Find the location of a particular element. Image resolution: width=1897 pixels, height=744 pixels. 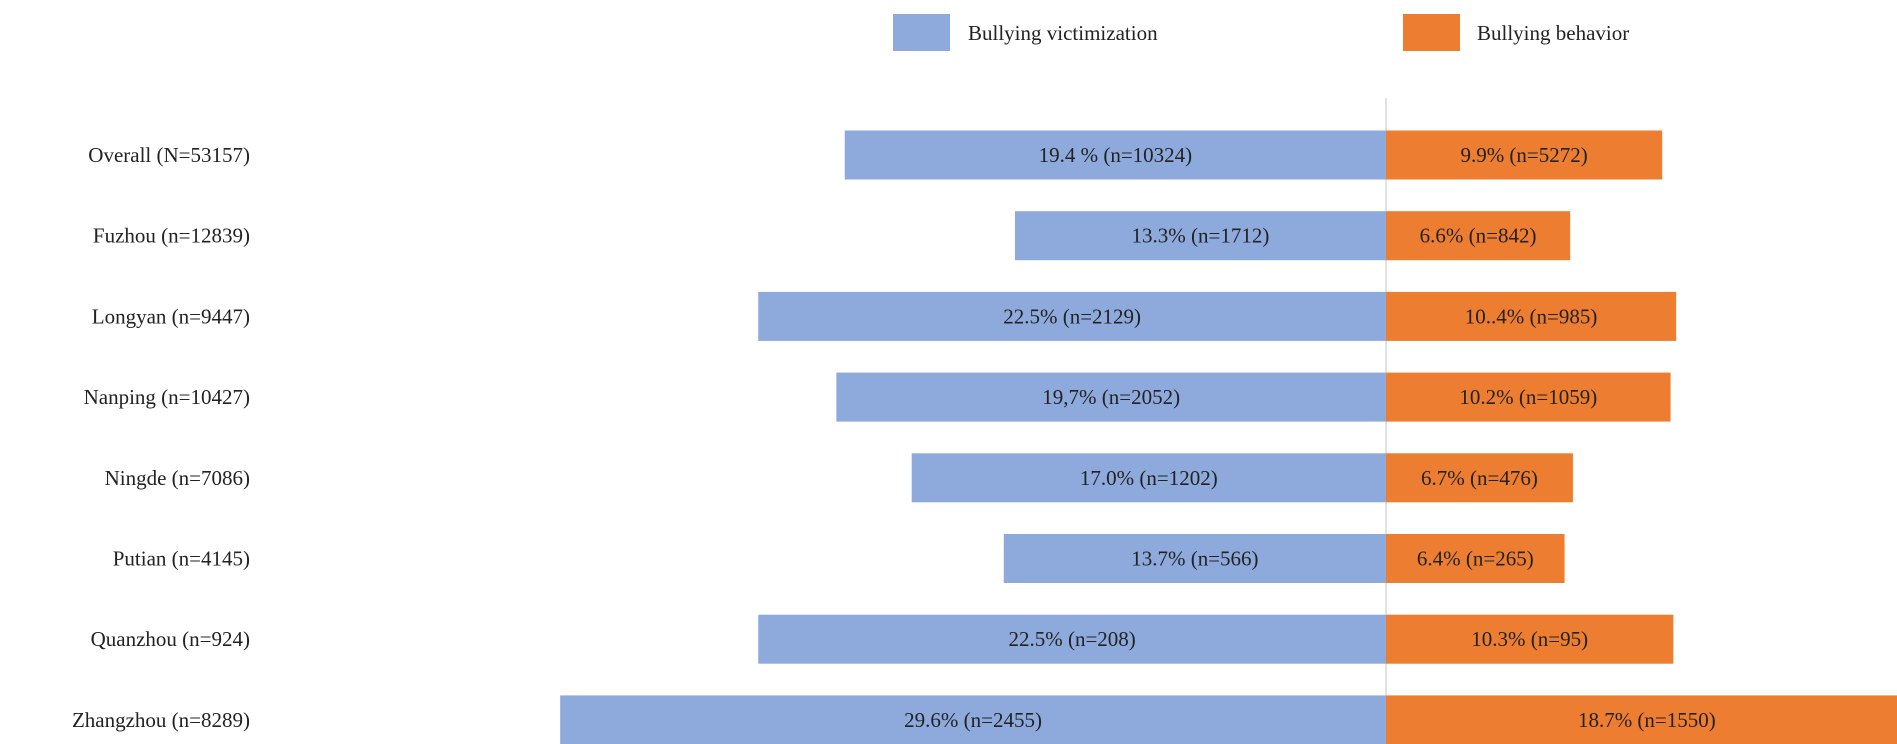

category-label: Overall (N=53157) is located at coordinates (169, 155).